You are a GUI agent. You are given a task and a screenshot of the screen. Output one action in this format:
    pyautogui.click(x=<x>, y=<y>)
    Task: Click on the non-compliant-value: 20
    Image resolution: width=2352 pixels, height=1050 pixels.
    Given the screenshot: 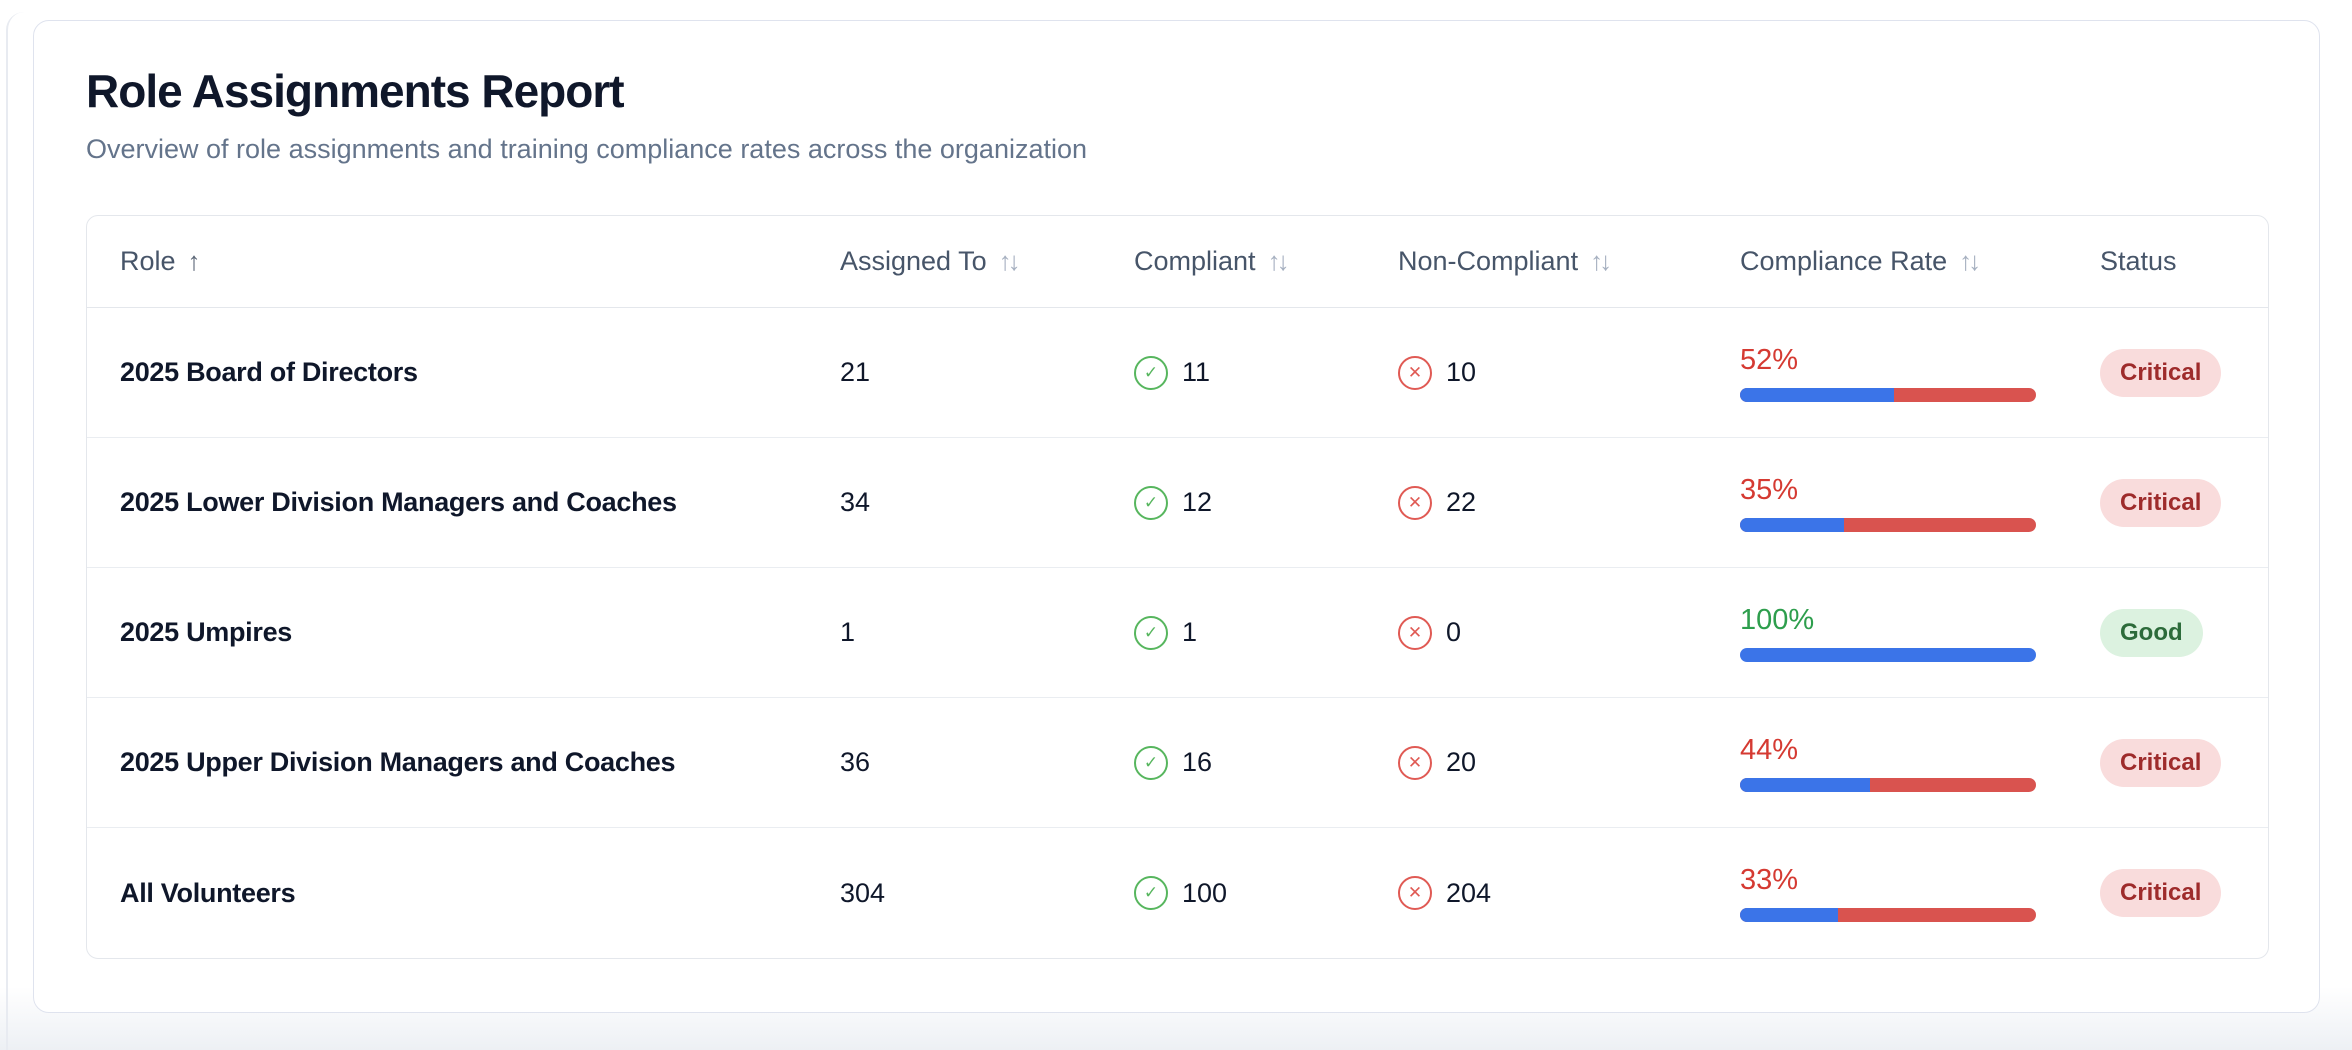 What is the action you would take?
    pyautogui.click(x=1461, y=762)
    